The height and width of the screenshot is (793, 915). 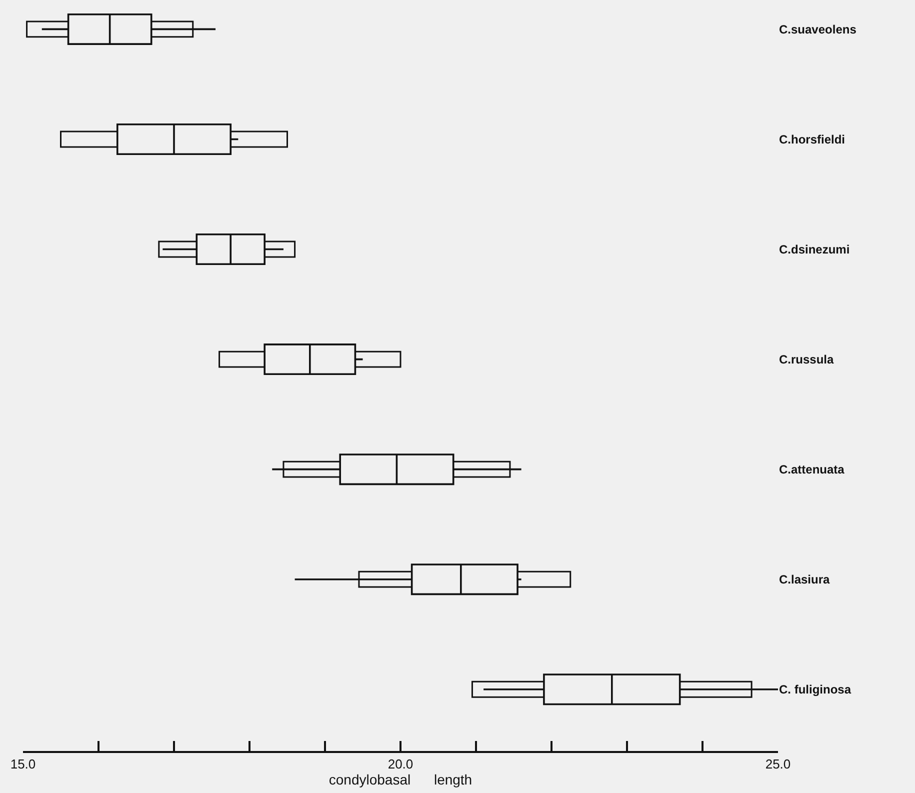 What do you see at coordinates (812, 139) in the screenshot?
I see `y-tick-label: C.horsfieldi` at bounding box center [812, 139].